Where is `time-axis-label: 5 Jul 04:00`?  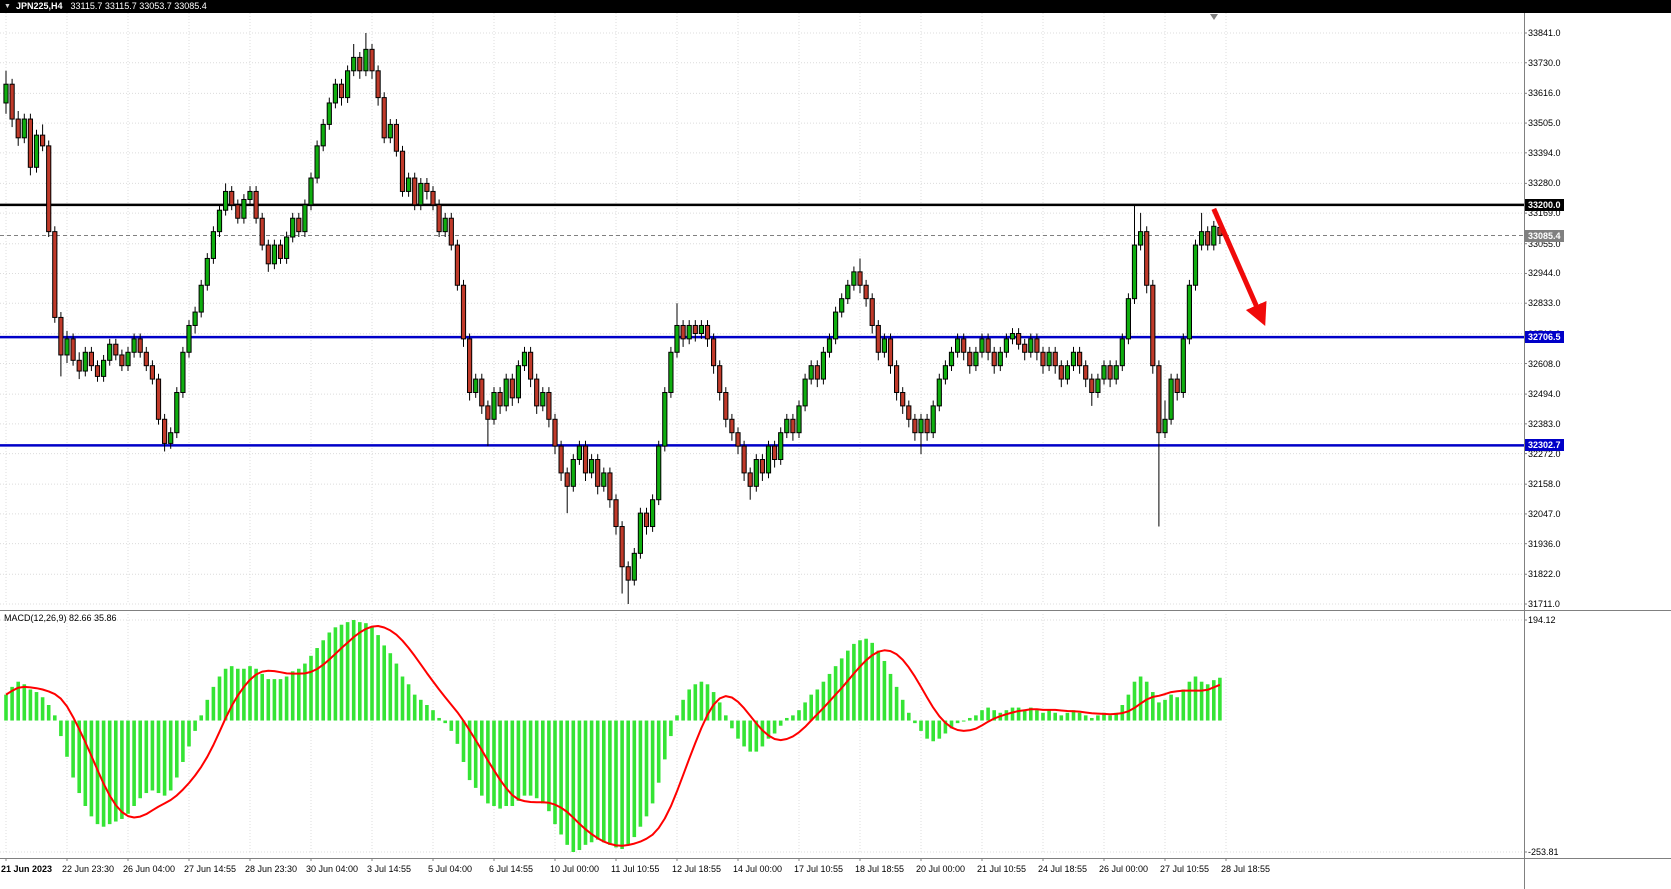 time-axis-label: 5 Jul 04:00 is located at coordinates (450, 869).